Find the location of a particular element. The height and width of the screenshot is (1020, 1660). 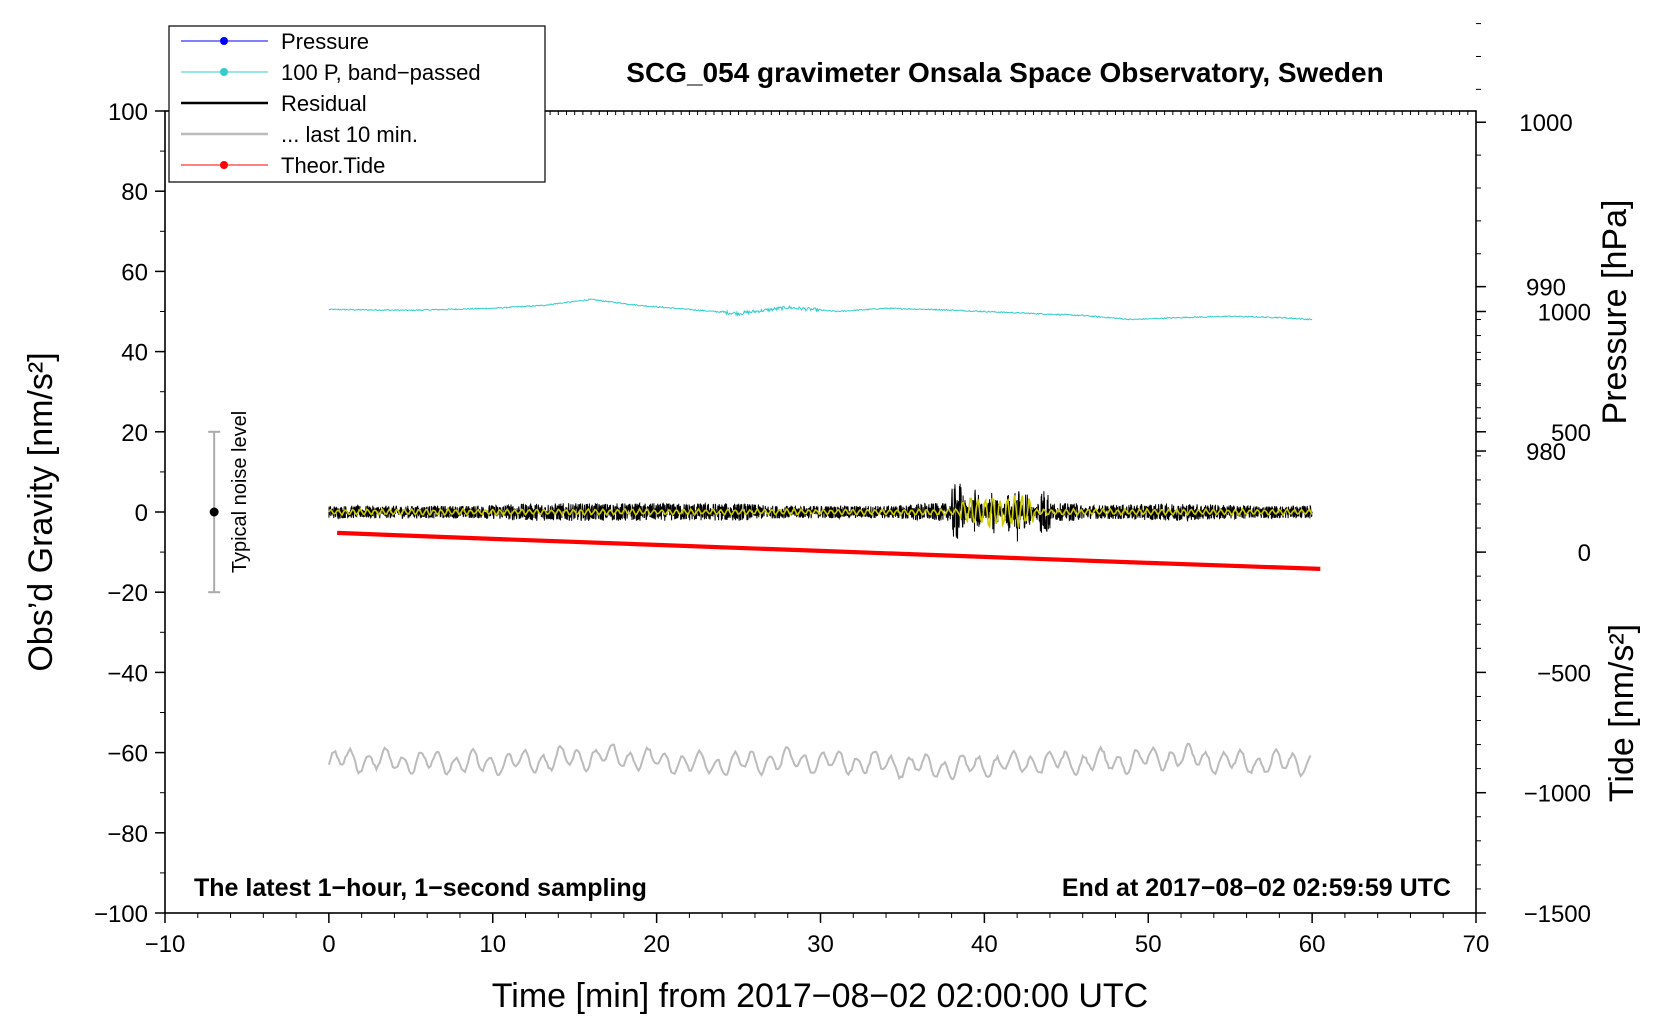

y-axis-title-left: Obs’d Gravity [nm/s²] is located at coordinates (41, 511).